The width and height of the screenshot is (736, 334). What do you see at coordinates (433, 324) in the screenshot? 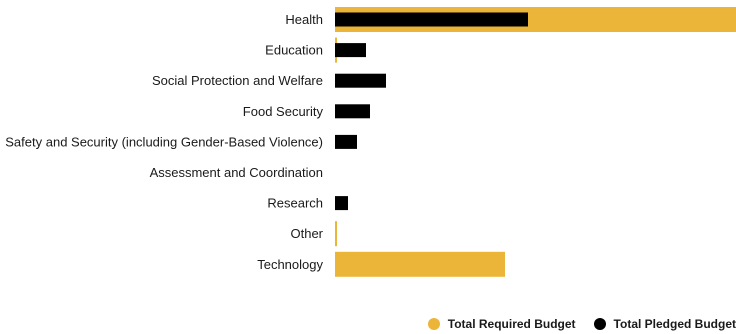
I see `legend-swatch-required-icon` at bounding box center [433, 324].